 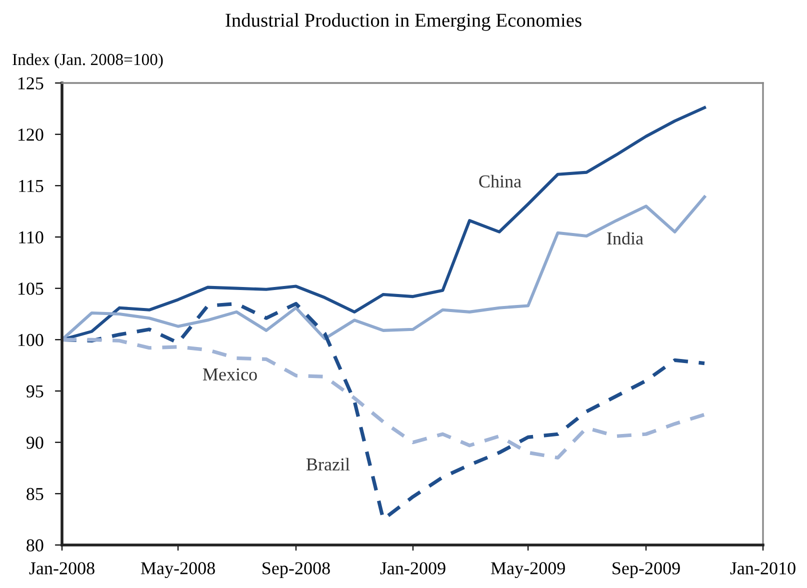 I want to click on y-tick-label: 100, so click(x=31, y=340).